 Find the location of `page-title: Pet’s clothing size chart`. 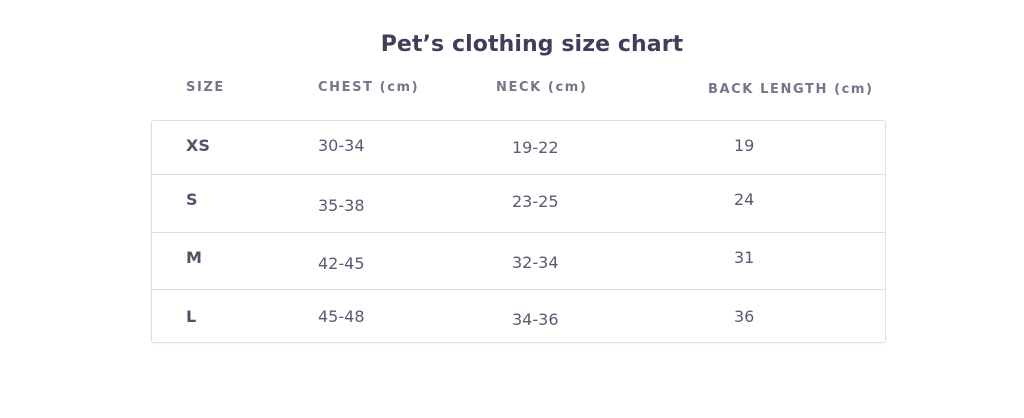

page-title: Pet’s clothing size chart is located at coordinates (532, 44).